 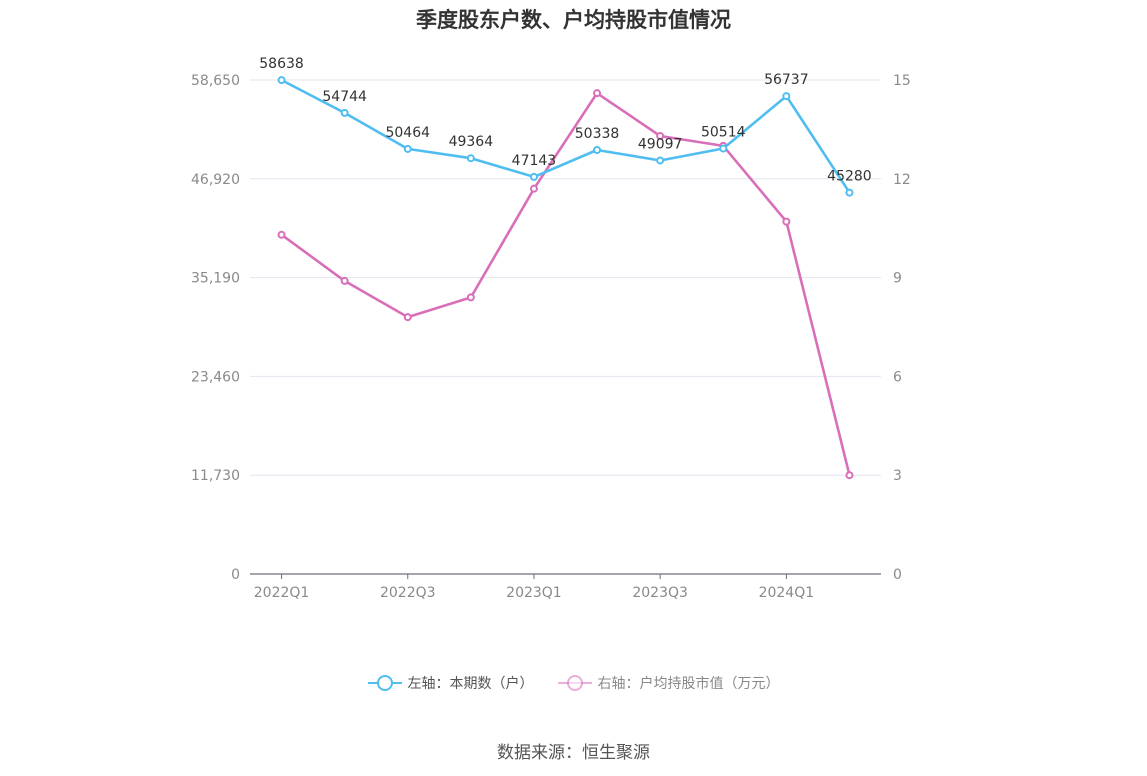 I want to click on data-label: 45280, so click(x=849, y=177).